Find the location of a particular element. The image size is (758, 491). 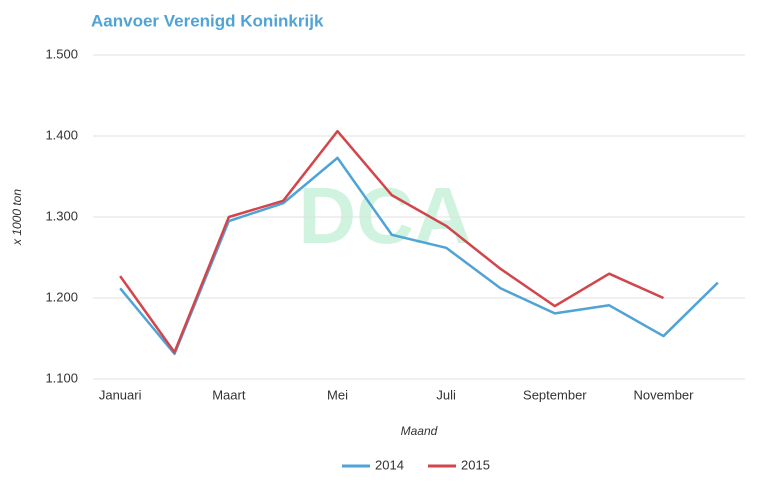

x-axis-label: Maand is located at coordinates (419, 431).